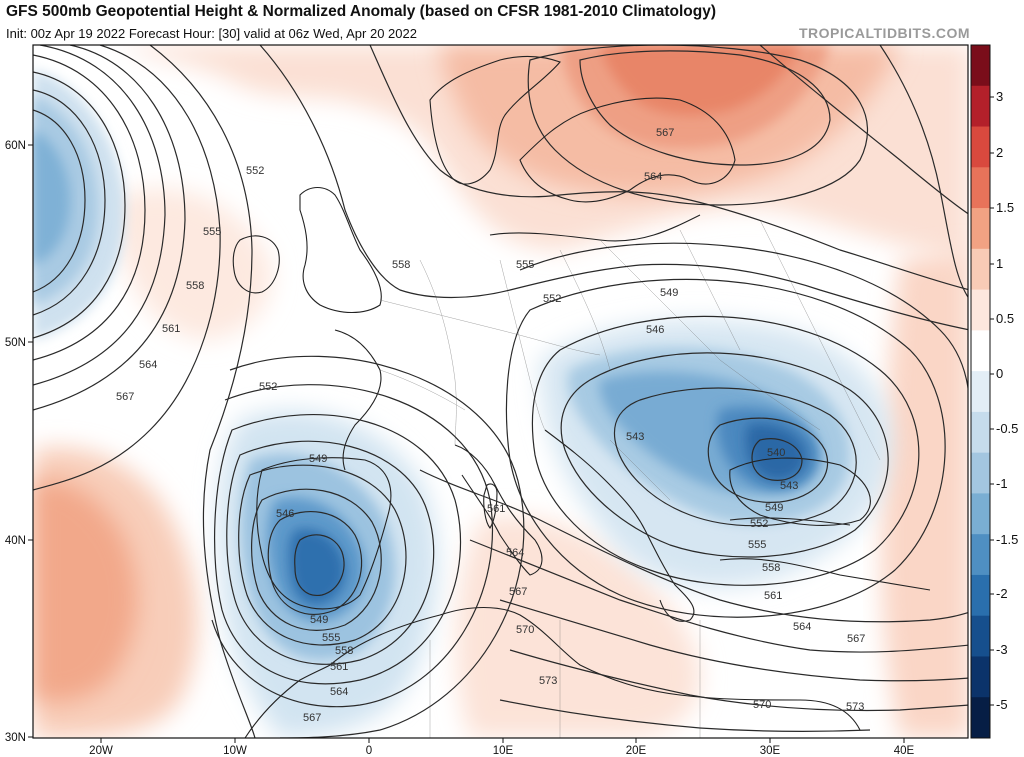  What do you see at coordinates (503, 751) in the screenshot?
I see `longitude-label: 10E` at bounding box center [503, 751].